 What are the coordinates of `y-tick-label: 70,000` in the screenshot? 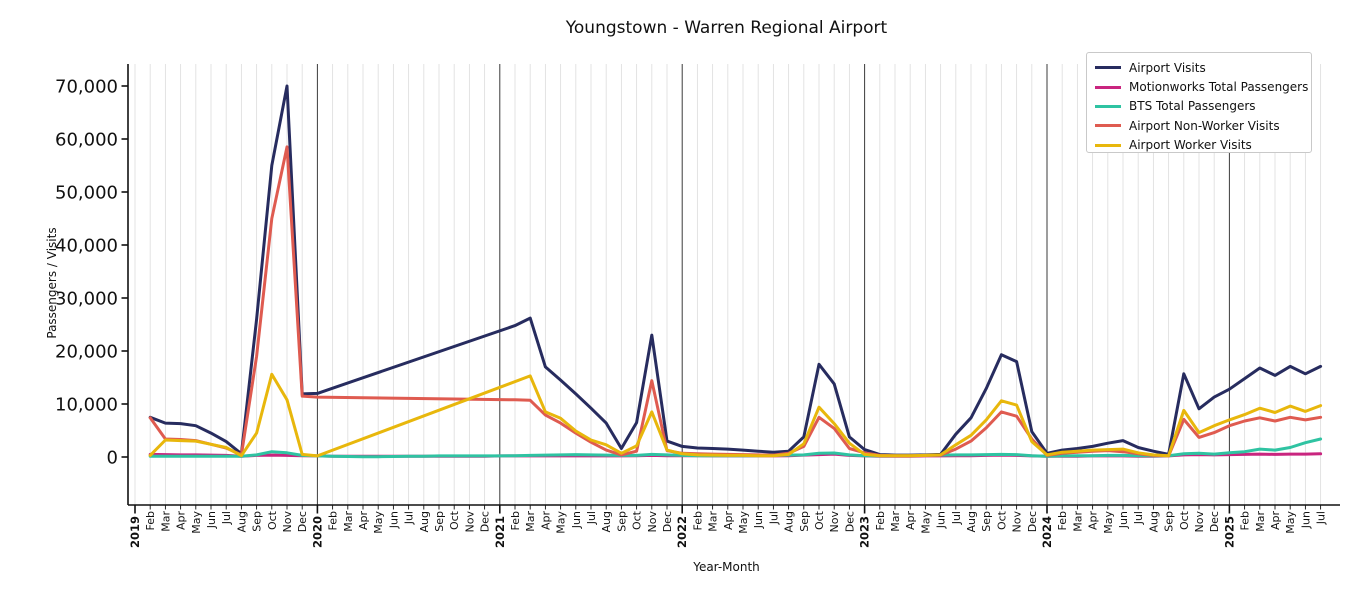 It's located at (86, 86).